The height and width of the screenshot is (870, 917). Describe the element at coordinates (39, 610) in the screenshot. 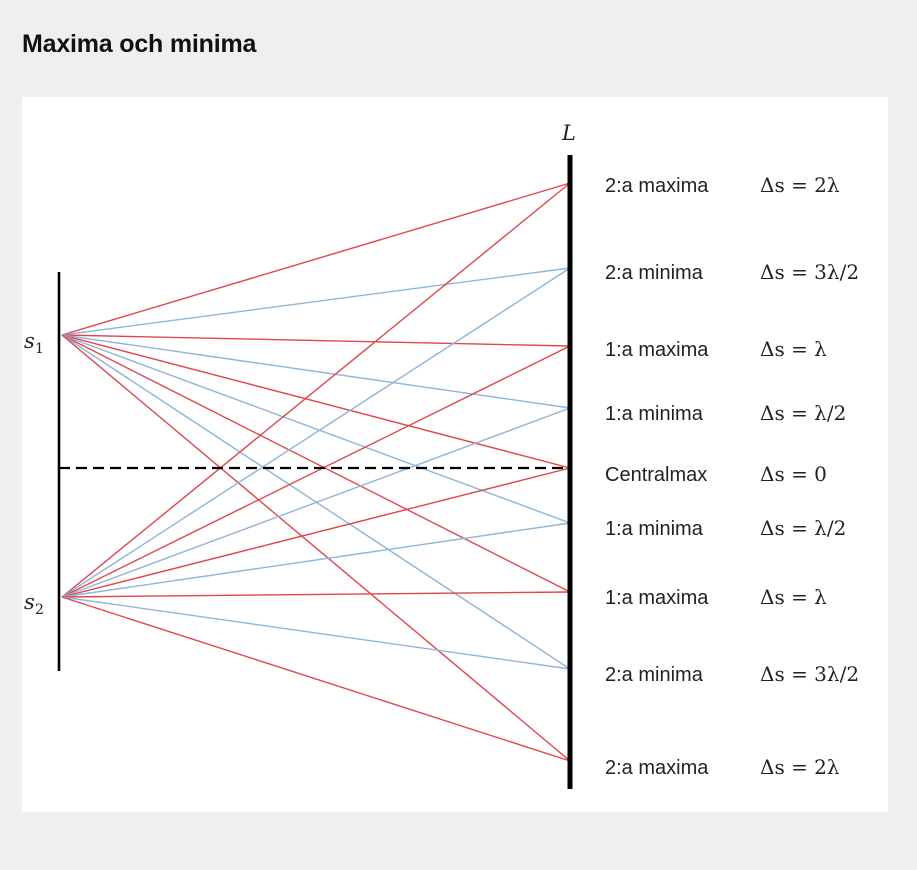

I see `source-sub: 2` at that location.